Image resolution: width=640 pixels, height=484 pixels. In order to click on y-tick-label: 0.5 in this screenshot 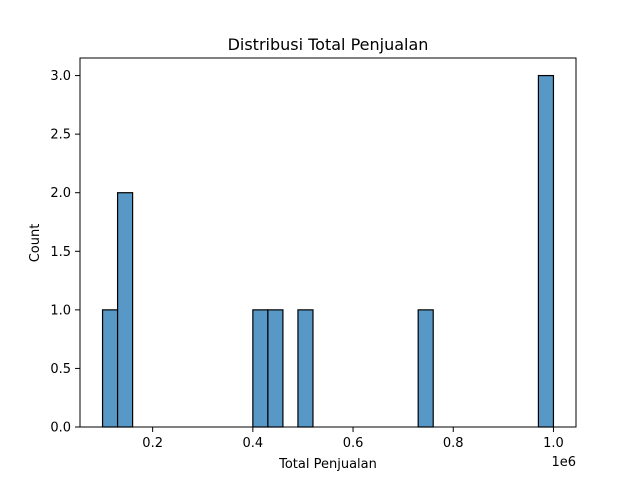, I will do `click(60, 369)`.